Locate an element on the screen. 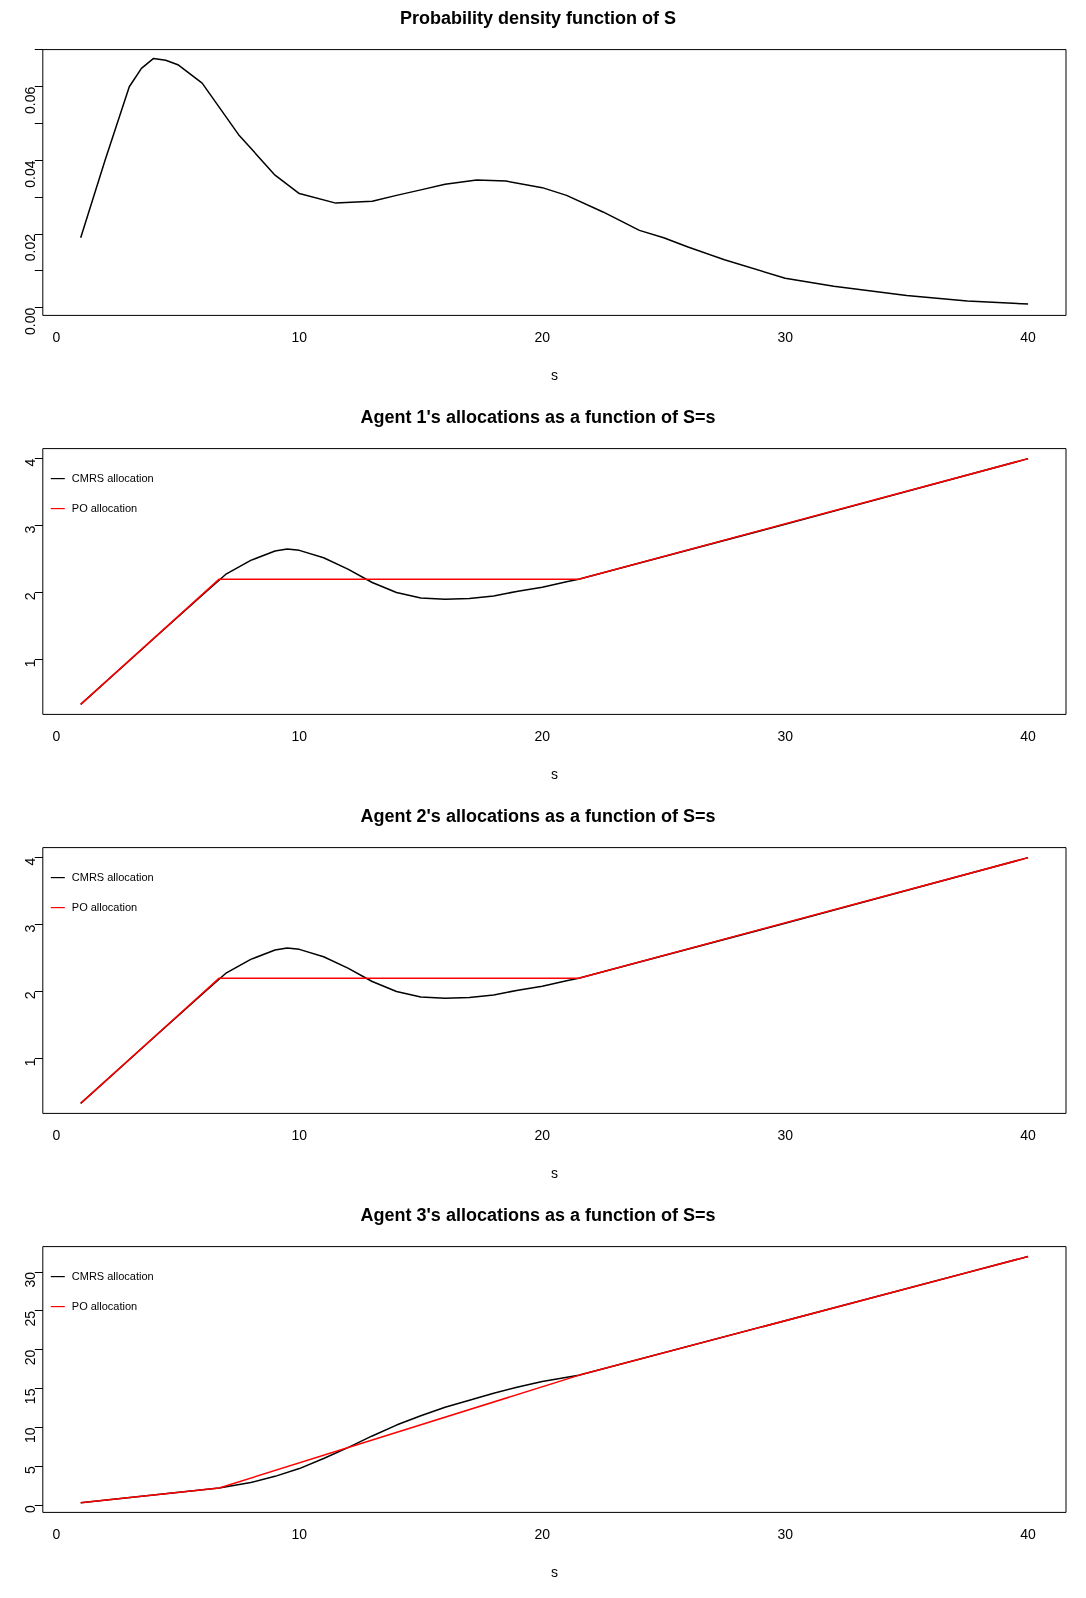  chart-title: Agent 3's allocations as a function of S=s is located at coordinates (538, 1214).